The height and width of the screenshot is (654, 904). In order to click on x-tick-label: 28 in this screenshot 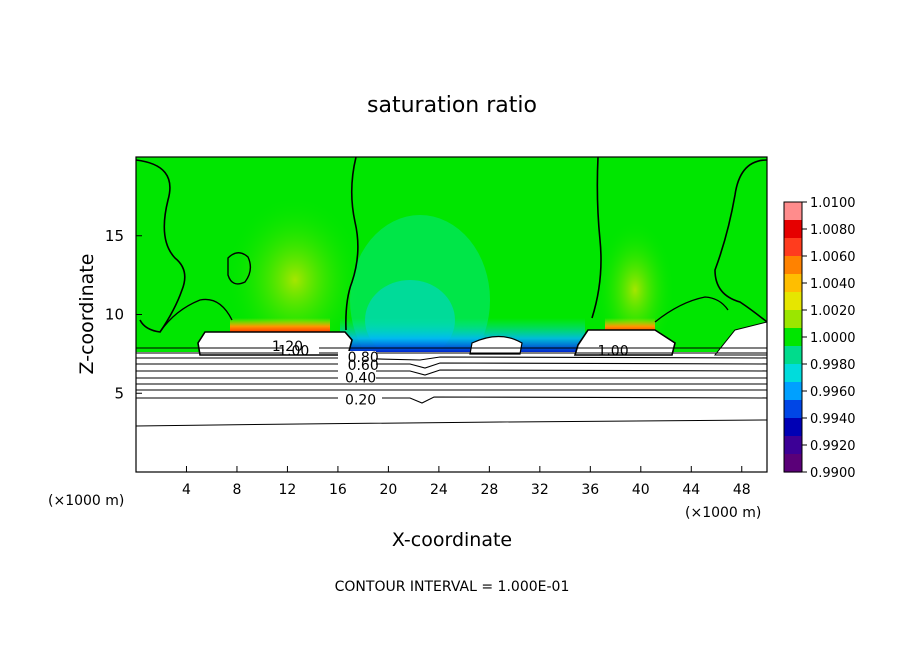, I will do `click(489, 490)`.